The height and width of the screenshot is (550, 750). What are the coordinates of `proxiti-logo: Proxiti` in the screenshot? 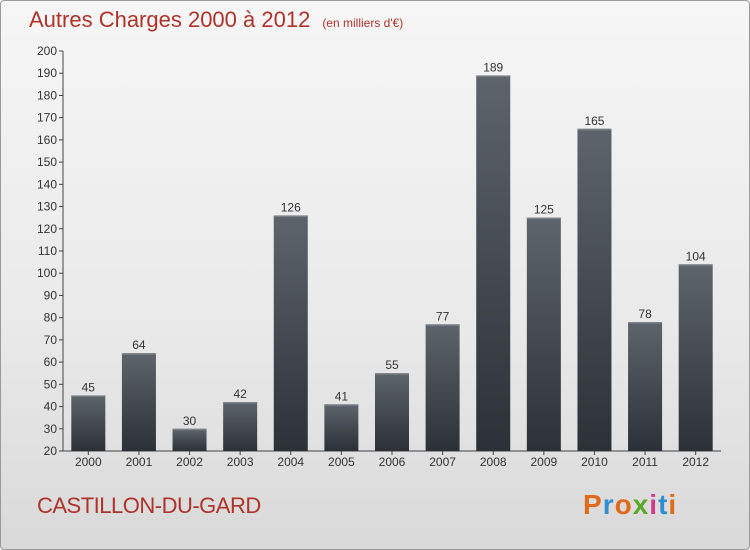 It's located at (630, 505).